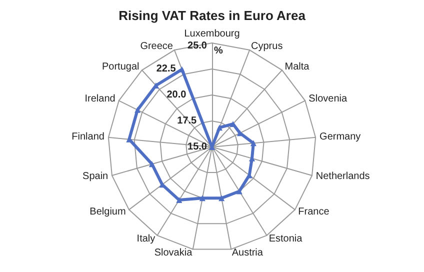  Describe the element at coordinates (198, 46) in the screenshot. I see `y-tick-label: 25.0` at that location.